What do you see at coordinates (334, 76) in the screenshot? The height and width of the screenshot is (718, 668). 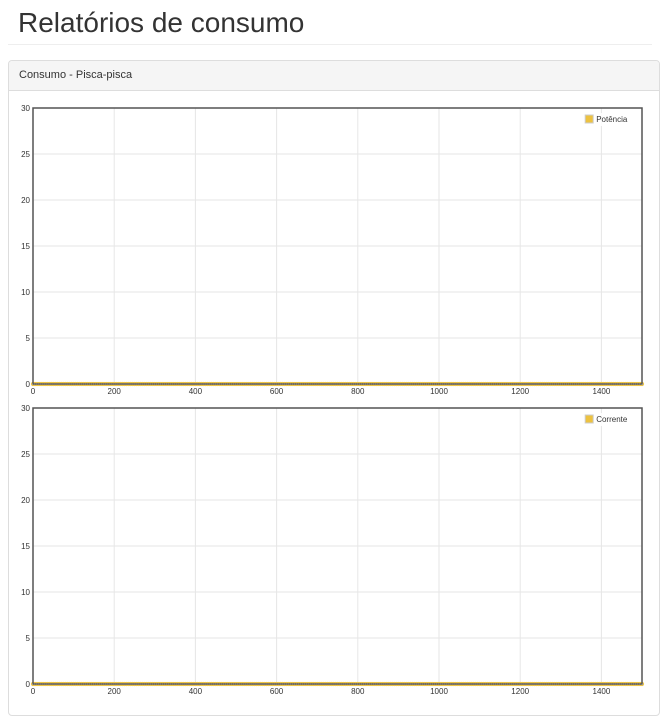 I see `panel-heading: Consumo - Pisca-pisca` at bounding box center [334, 76].